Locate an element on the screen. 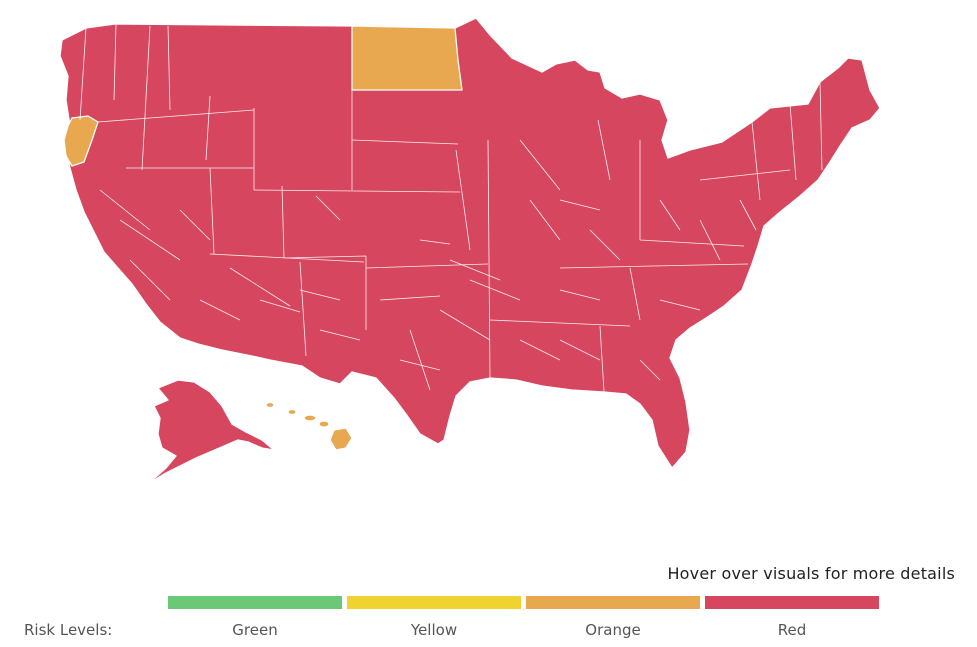 The width and height of the screenshot is (977, 647). legend-label-green: Green is located at coordinates (255, 630).